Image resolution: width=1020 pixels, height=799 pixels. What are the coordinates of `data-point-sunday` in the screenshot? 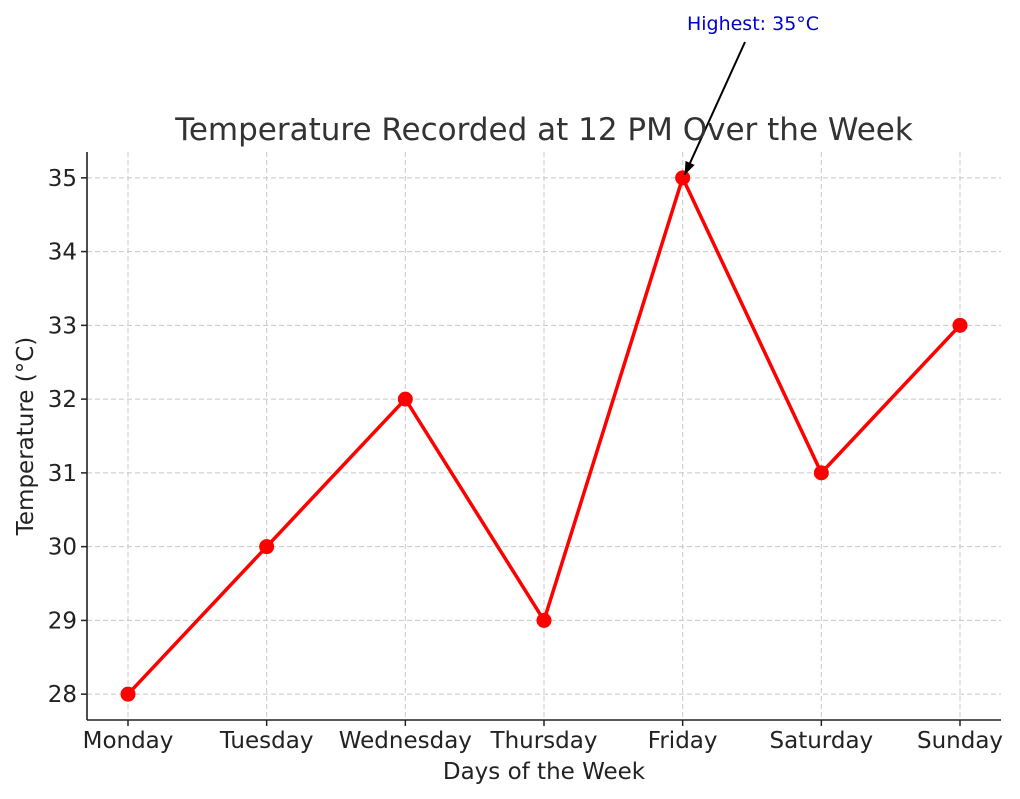 It's located at (960, 325).